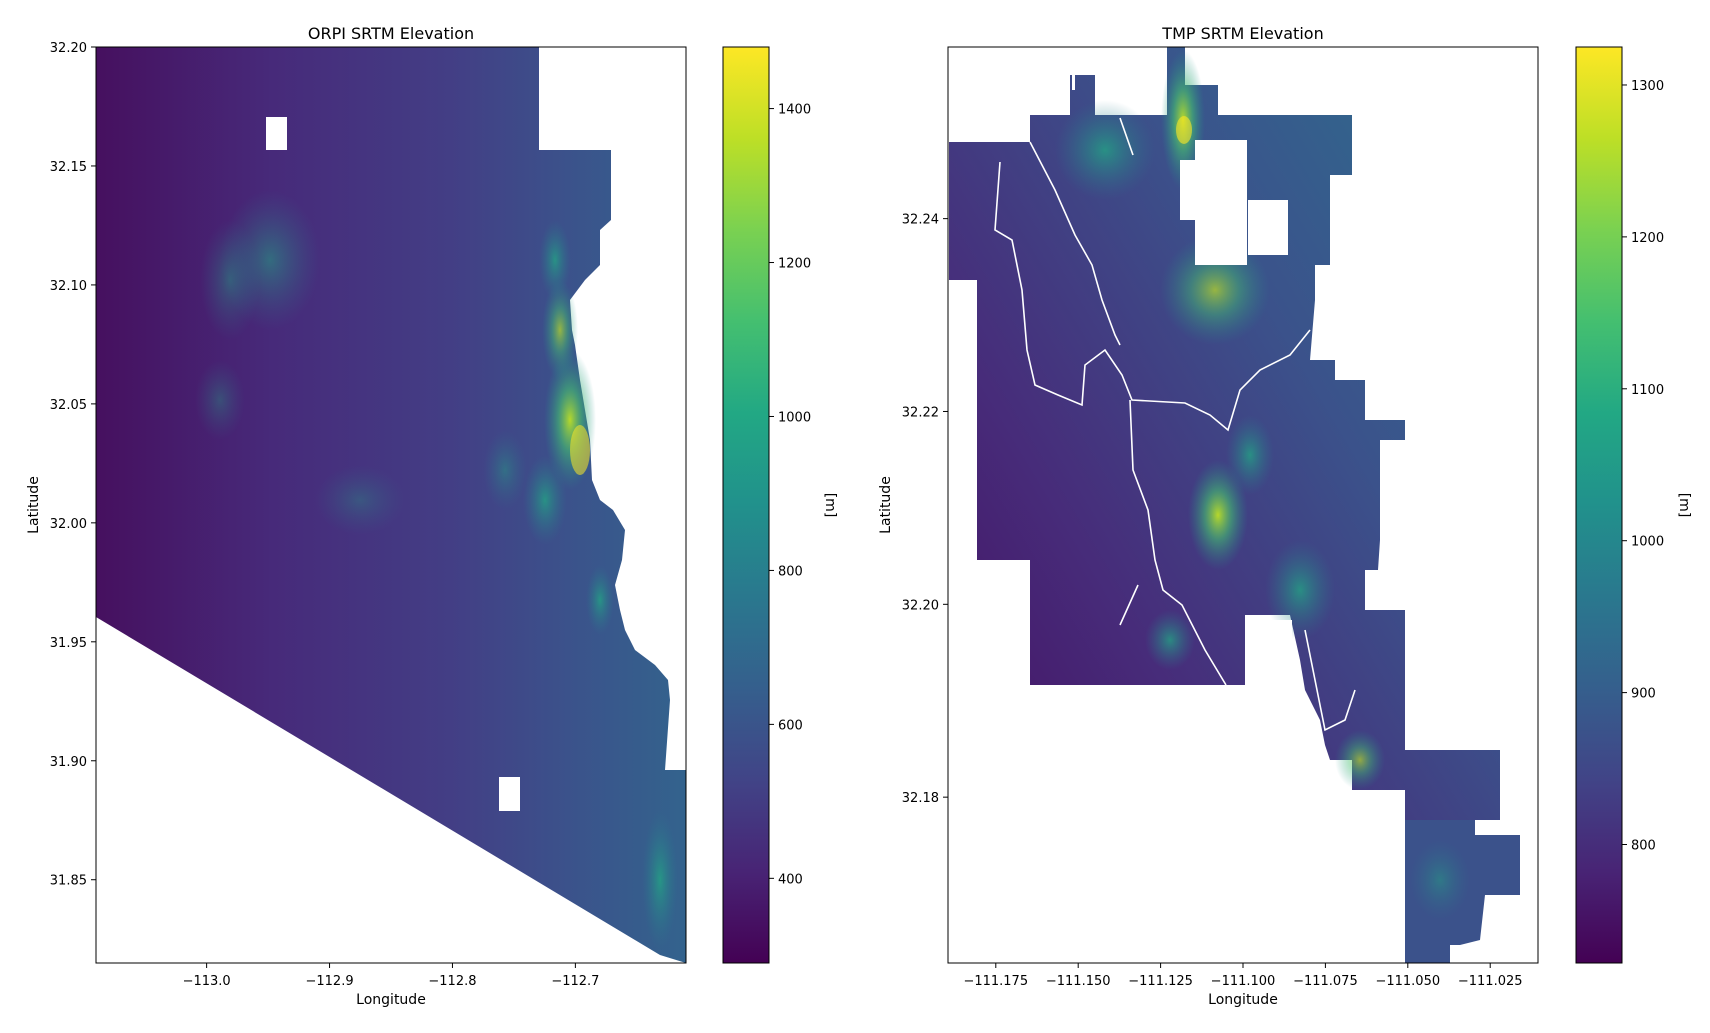 The image size is (1710, 1033). What do you see at coordinates (925, 509) in the screenshot?
I see `tmp-y-ticks: 32.18 32.20 32.22 32.24` at bounding box center [925, 509].